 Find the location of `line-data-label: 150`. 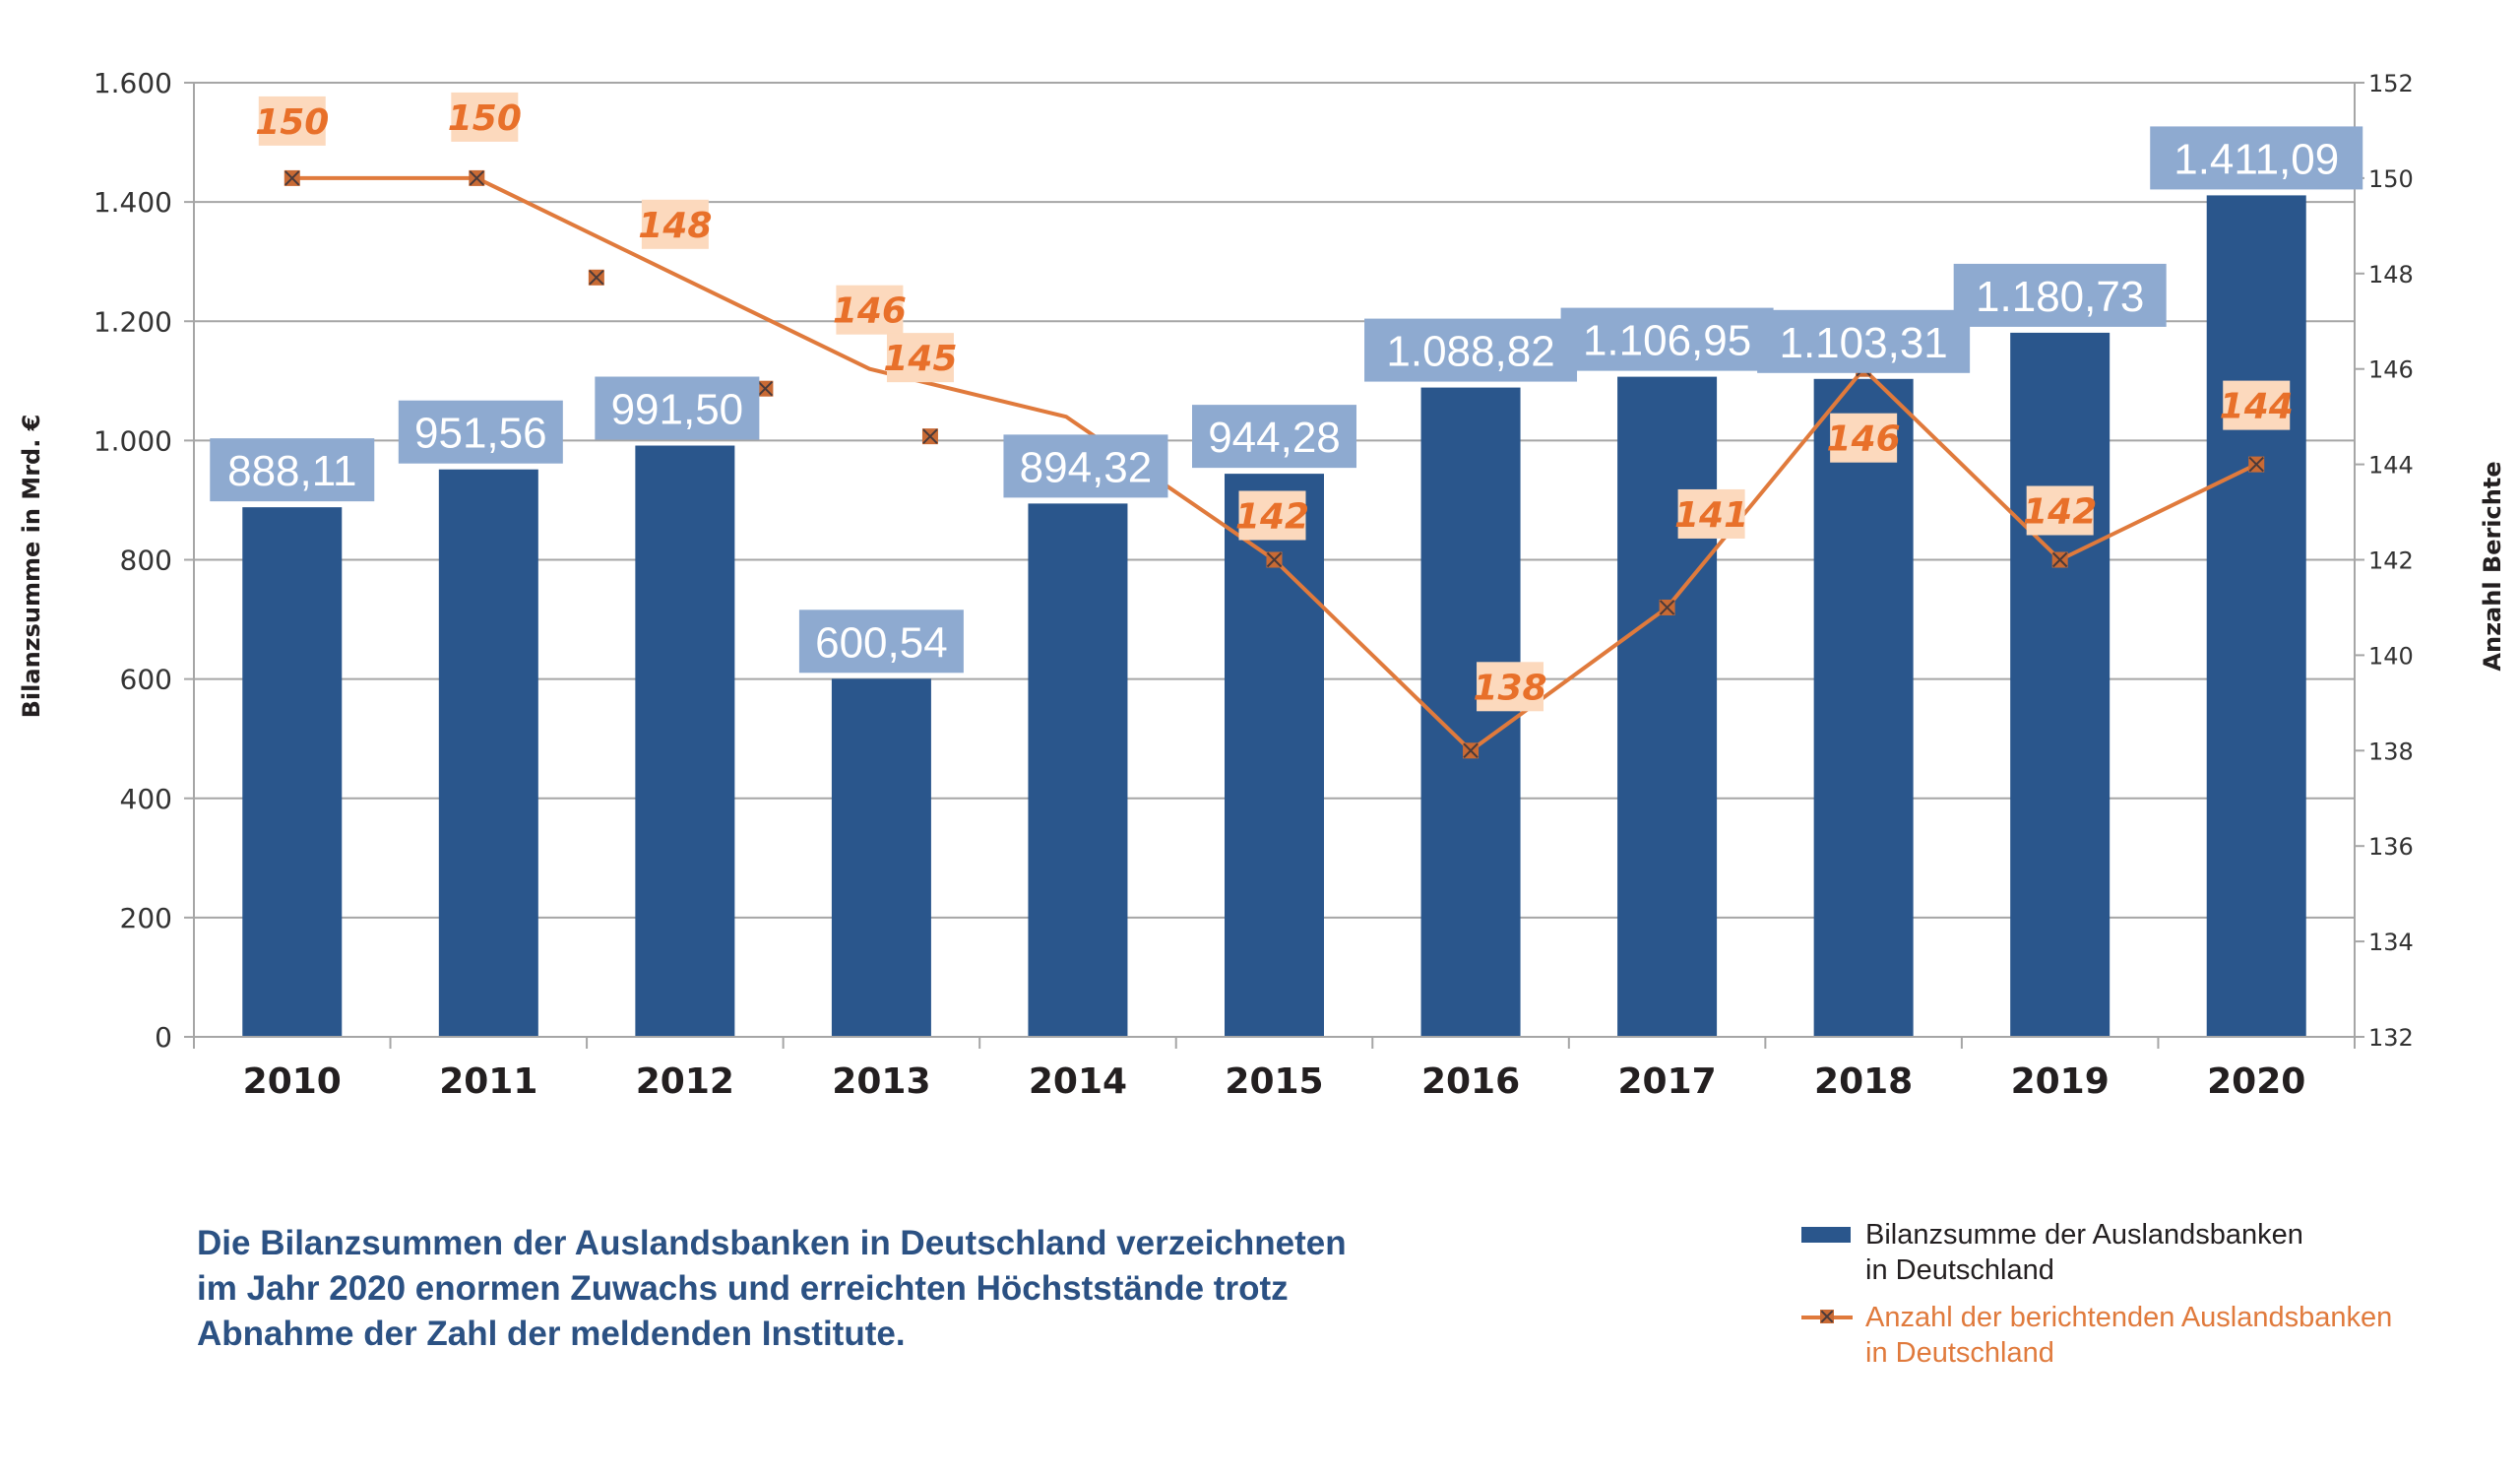

line-data-label: 150 is located at coordinates (292, 122).